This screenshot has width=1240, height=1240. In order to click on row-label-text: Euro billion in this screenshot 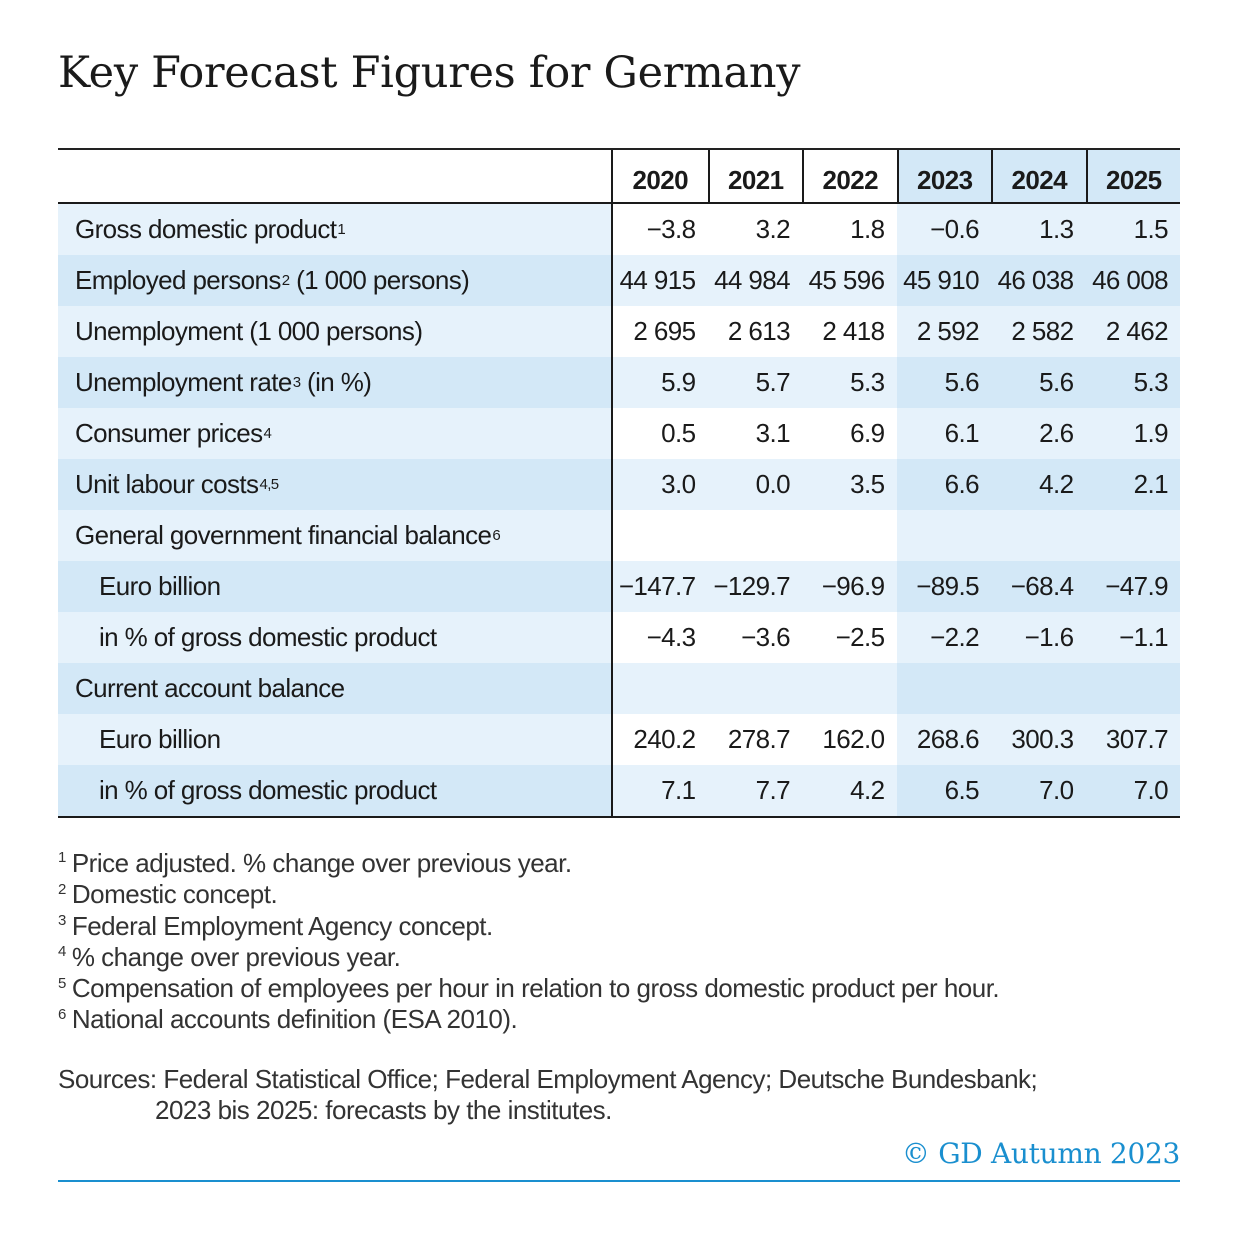, I will do `click(160, 739)`.